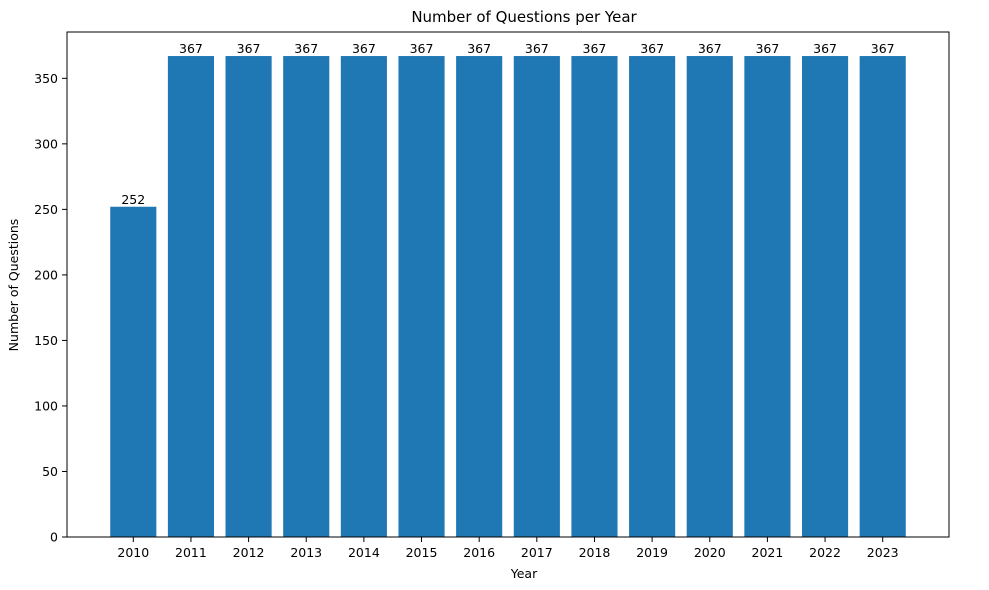  Describe the element at coordinates (825, 552) in the screenshot. I see `x-tick-label-2022: 2022` at that location.